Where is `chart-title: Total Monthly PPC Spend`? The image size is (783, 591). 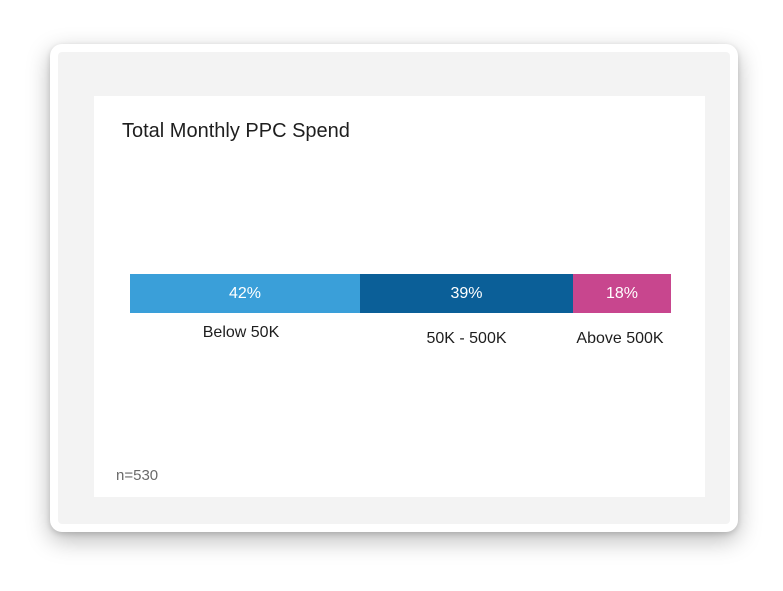
chart-title: Total Monthly PPC Spend is located at coordinates (236, 131).